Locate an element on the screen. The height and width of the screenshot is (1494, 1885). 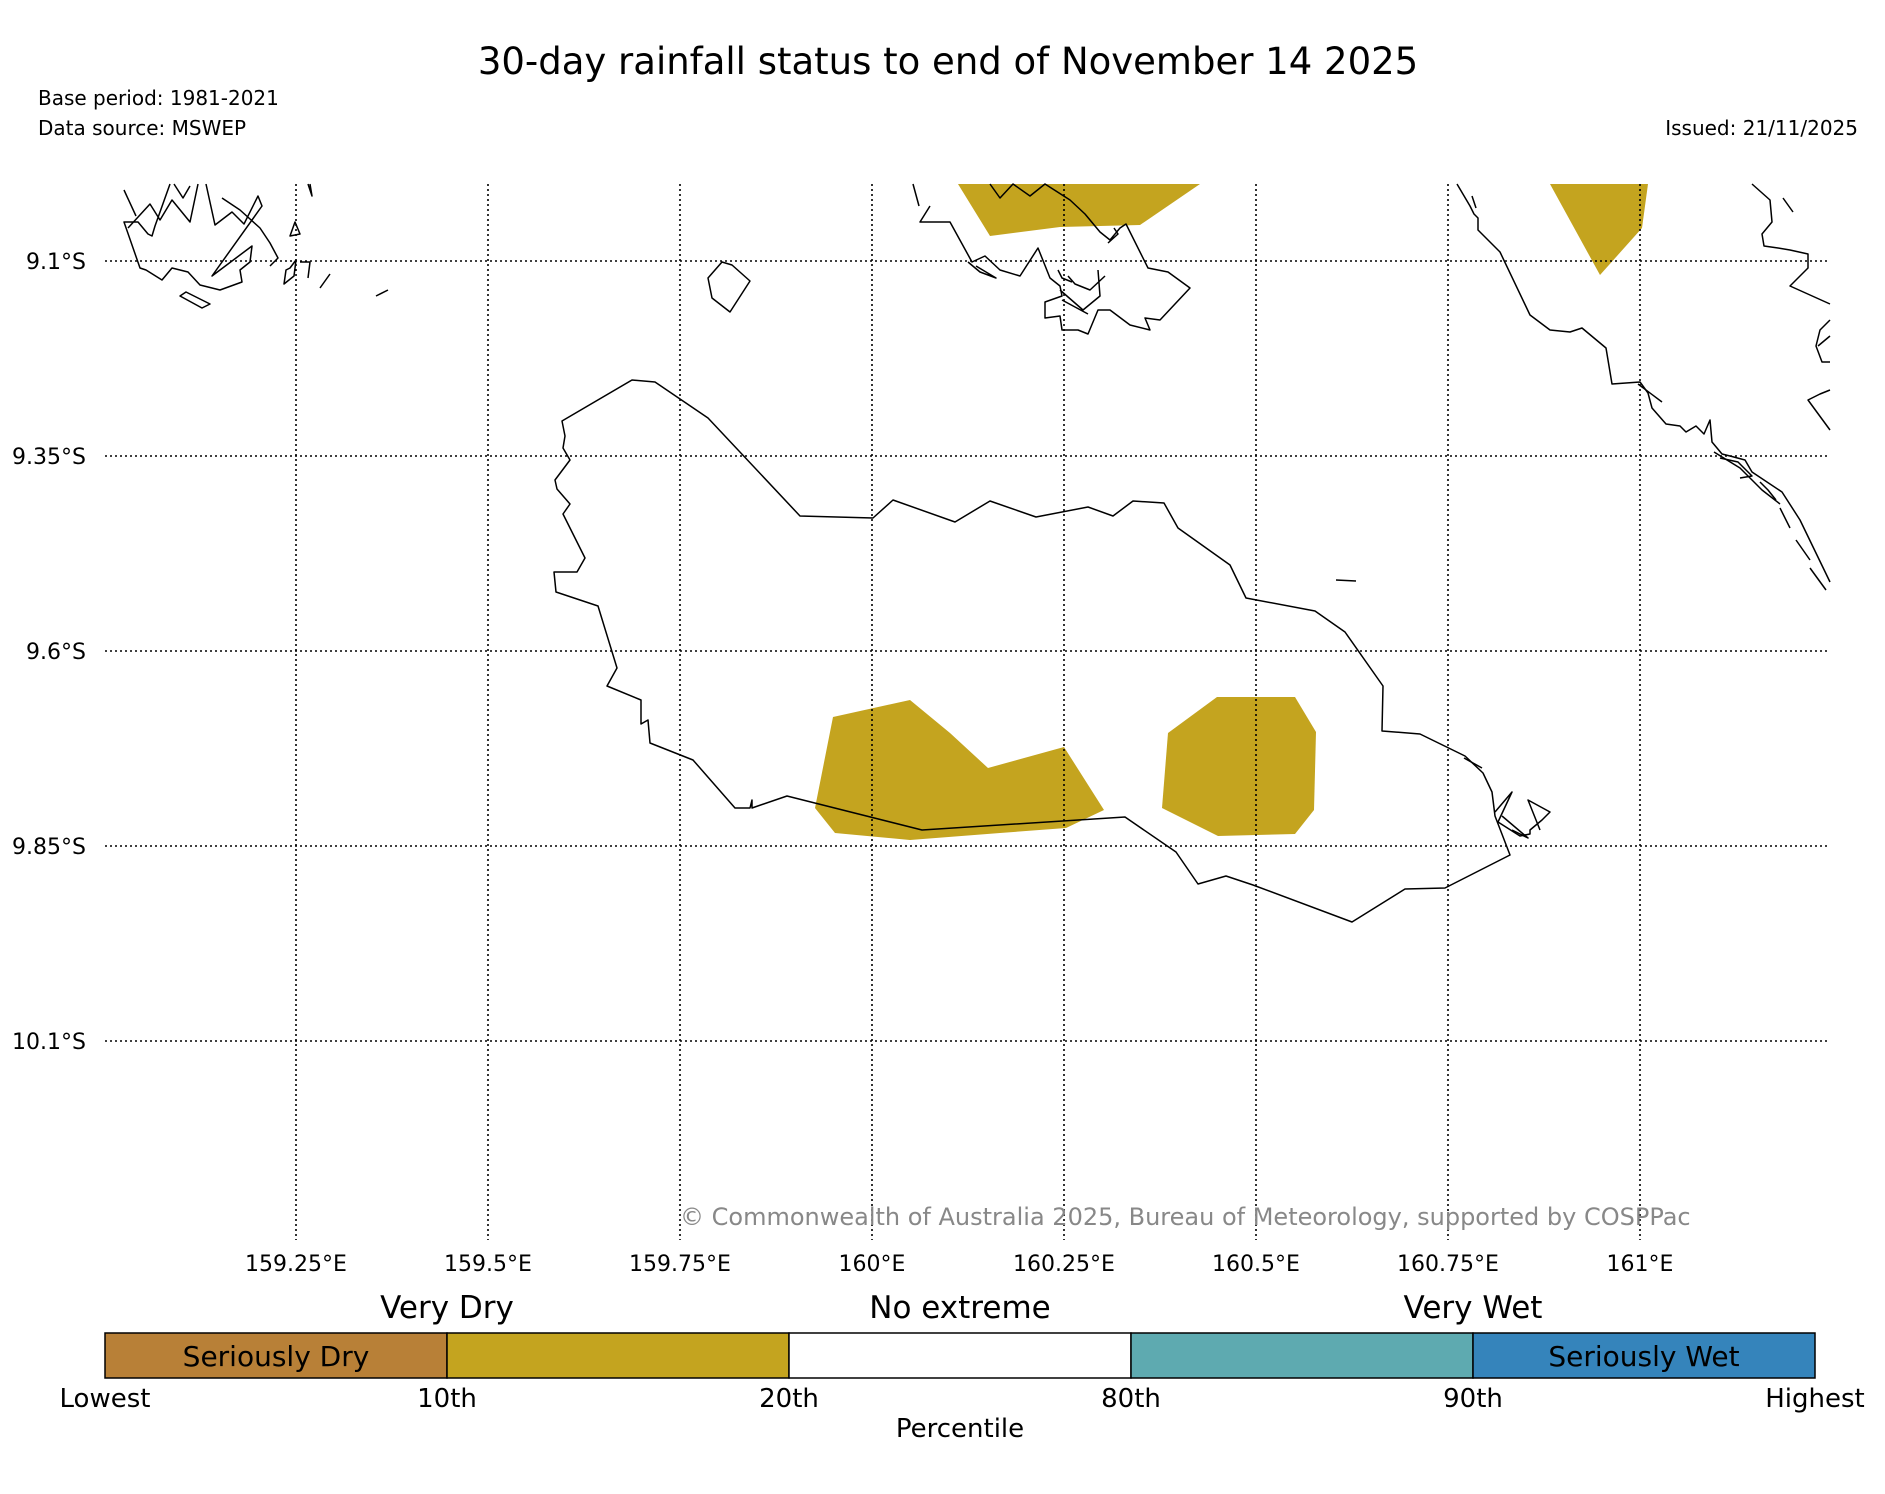
legend-tick-label: Highest is located at coordinates (1815, 1399).